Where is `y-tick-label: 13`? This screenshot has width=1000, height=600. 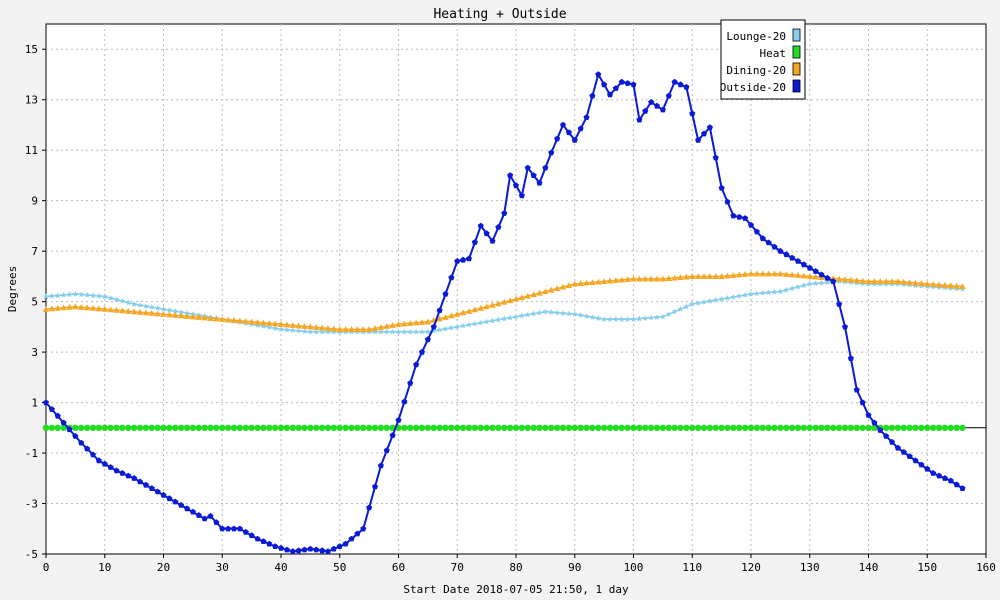 y-tick-label: 13 is located at coordinates (31, 100).